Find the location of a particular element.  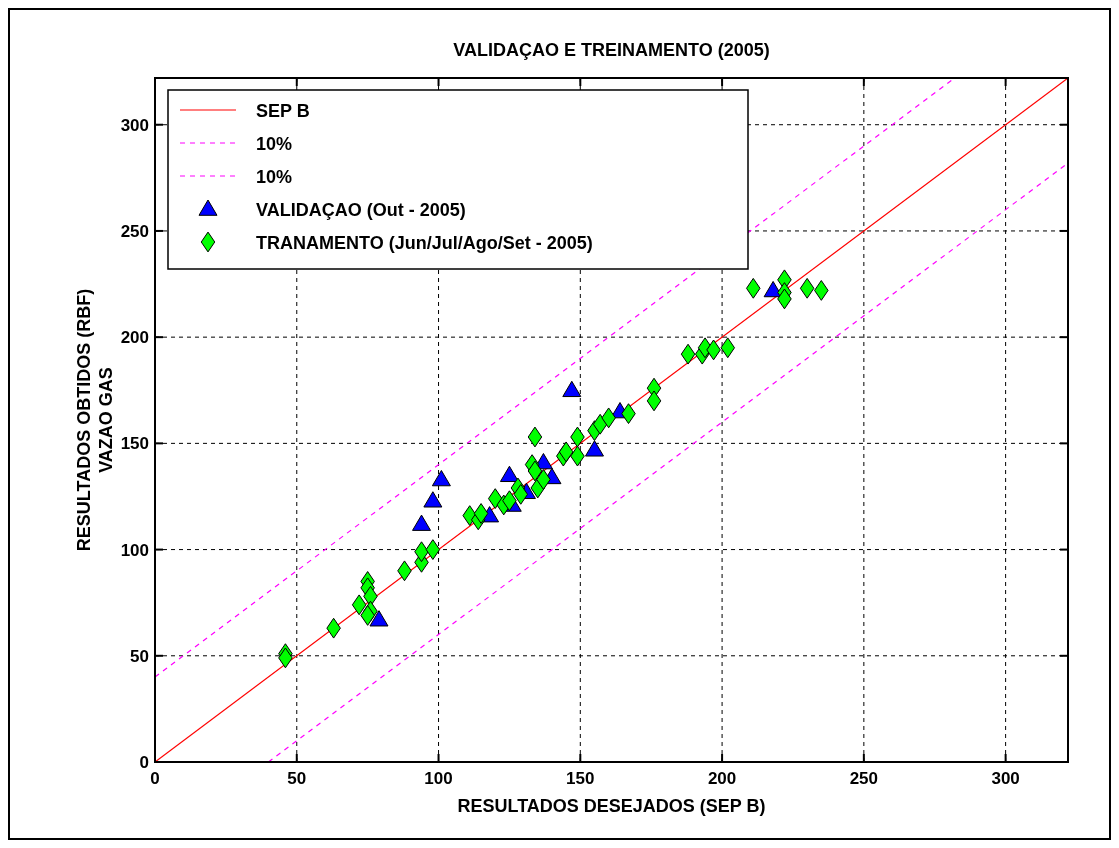

y-tick-label: 300 is located at coordinates (134, 125).